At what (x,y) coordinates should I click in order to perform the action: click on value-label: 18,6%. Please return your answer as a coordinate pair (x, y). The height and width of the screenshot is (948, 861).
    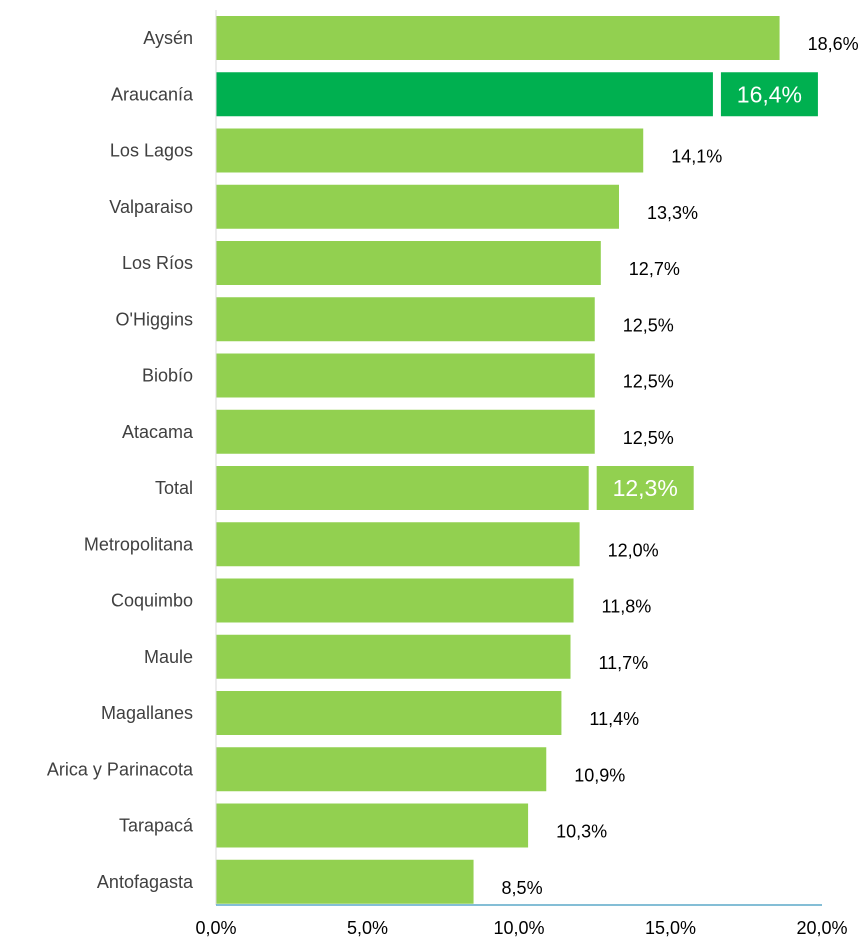
    Looking at the image, I should click on (833, 44).